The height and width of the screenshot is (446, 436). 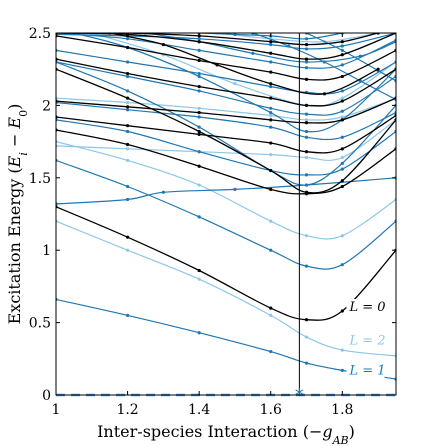 I want to click on curve-label-bg, so click(x=365, y=340).